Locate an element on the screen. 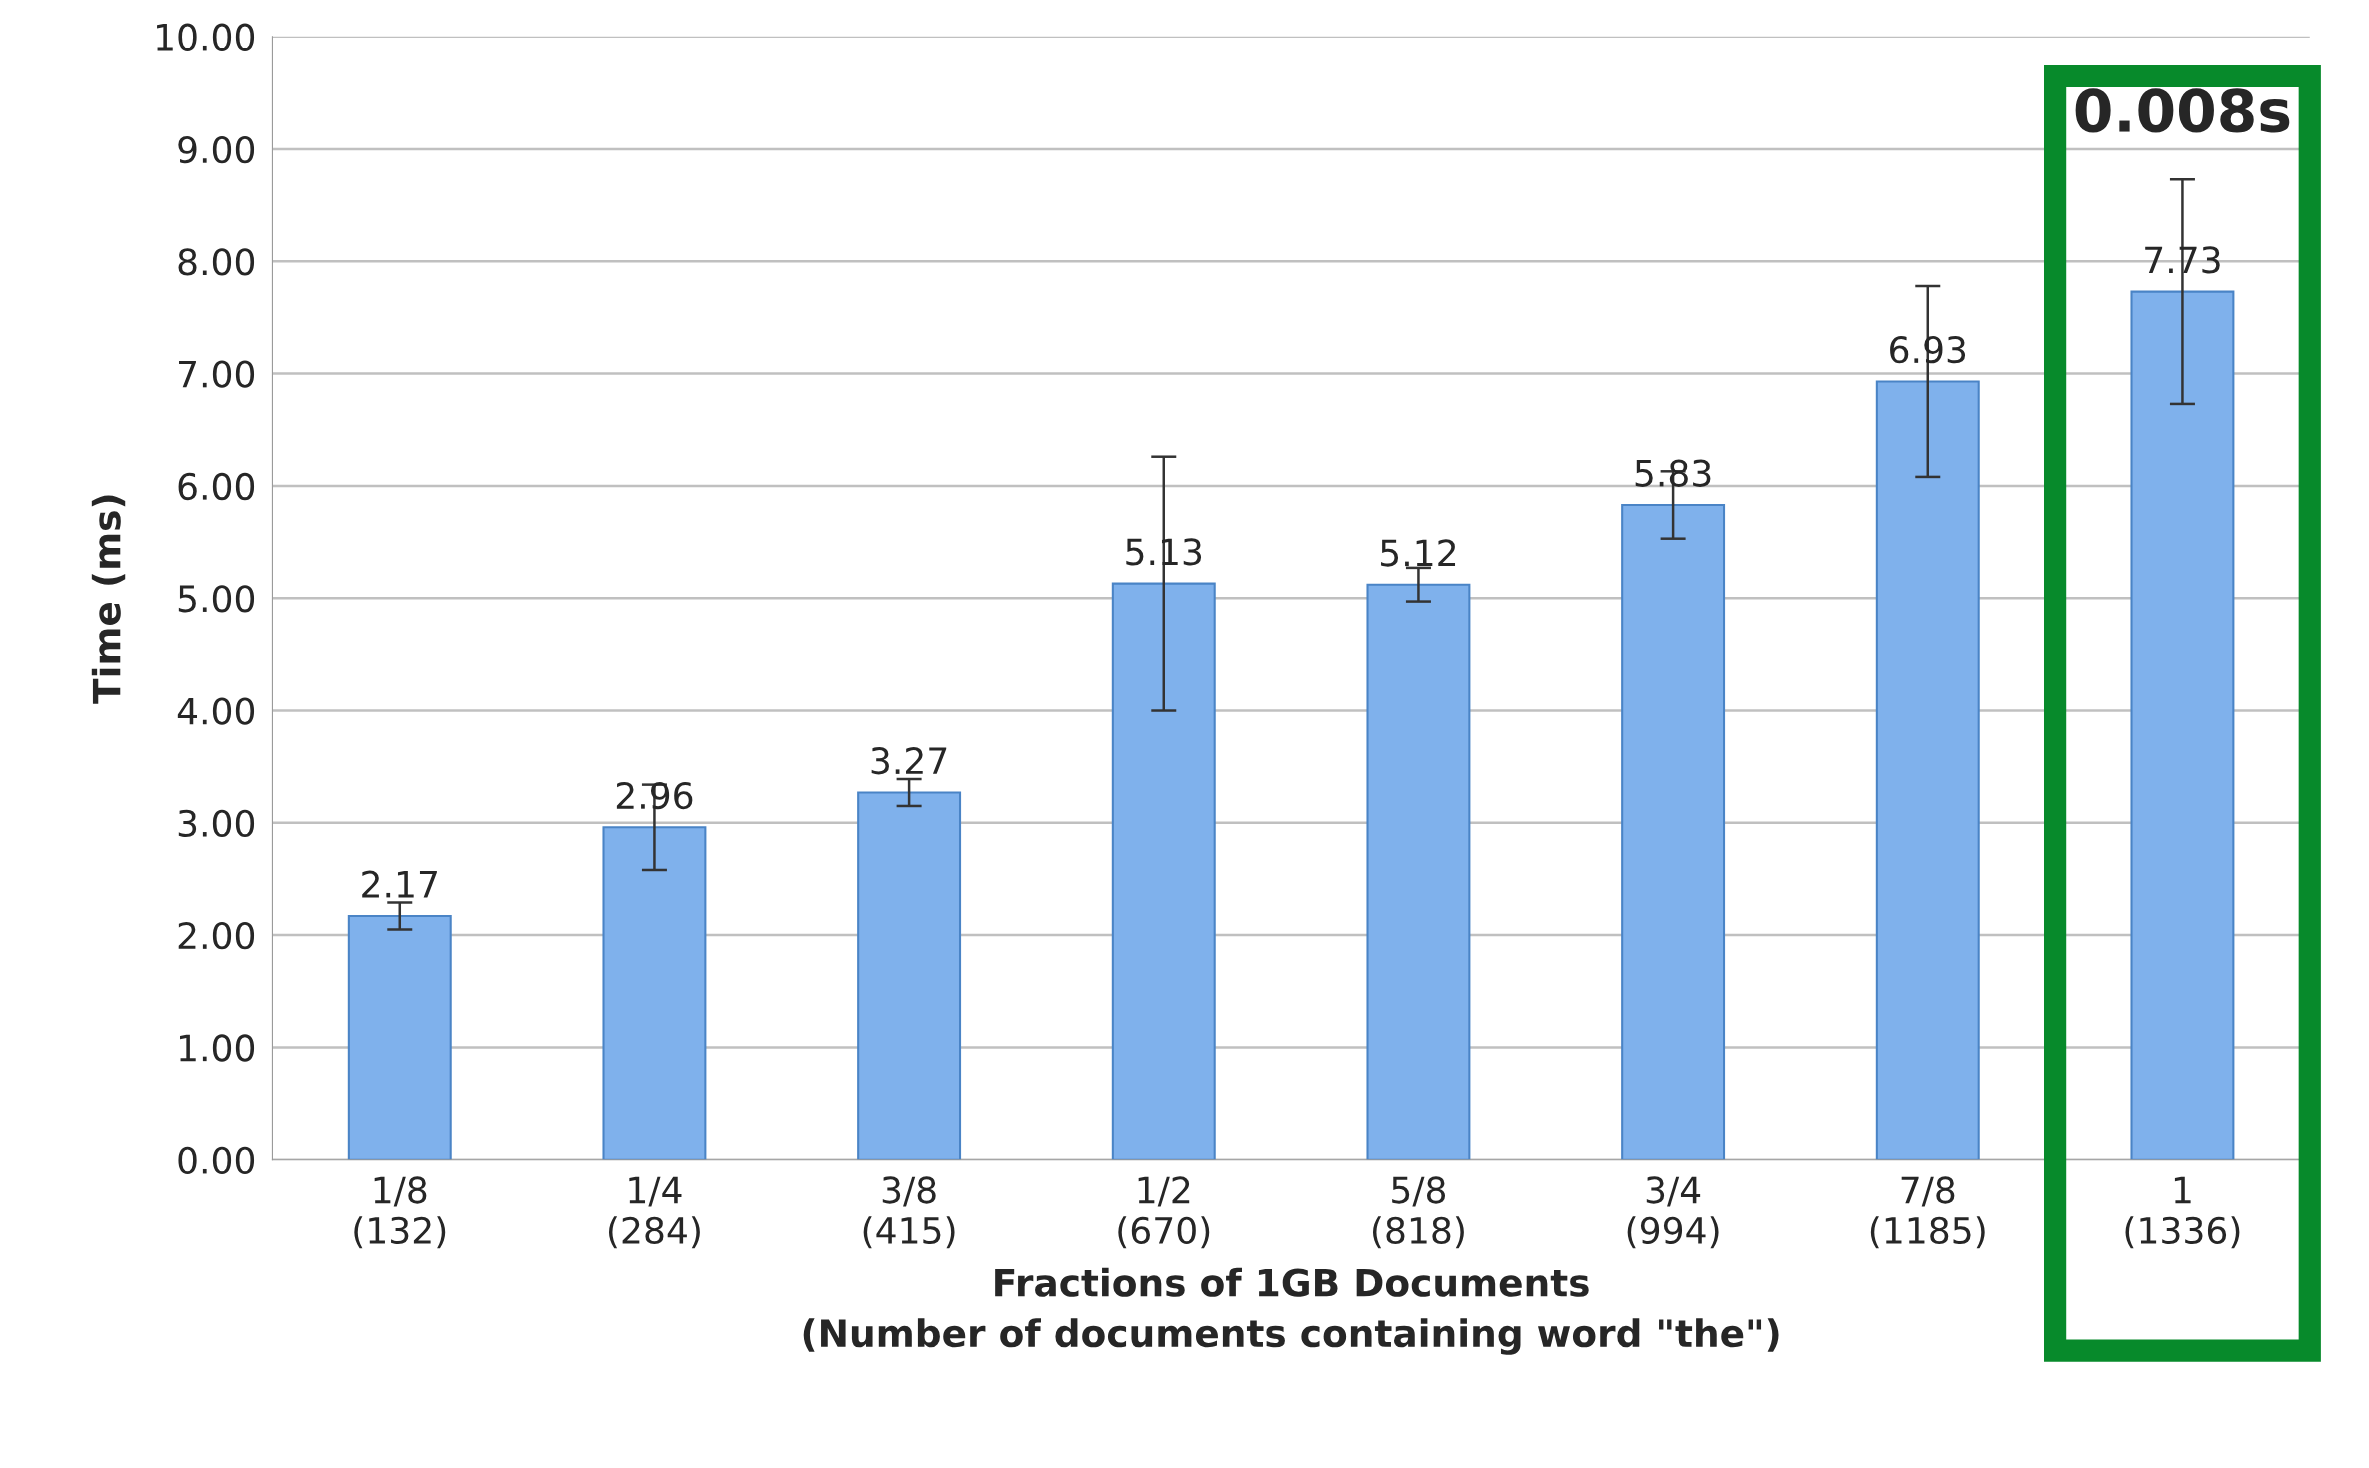 This screenshot has width=2369, height=1468. y-tick-label: 1.00 is located at coordinates (217, 1048).